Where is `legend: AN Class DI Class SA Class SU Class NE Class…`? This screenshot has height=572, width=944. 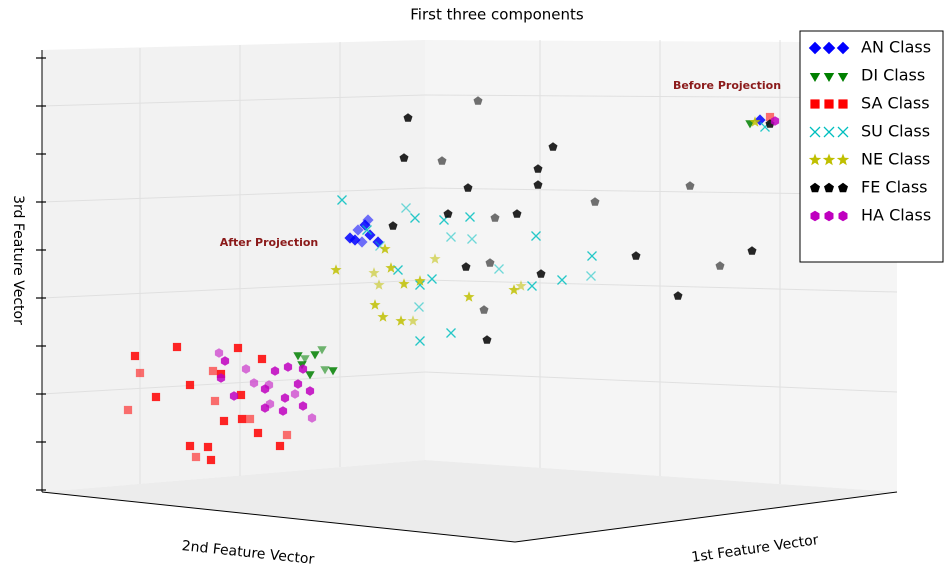 legend: AN Class DI Class SA Class SU Class NE Class… is located at coordinates (871, 146).